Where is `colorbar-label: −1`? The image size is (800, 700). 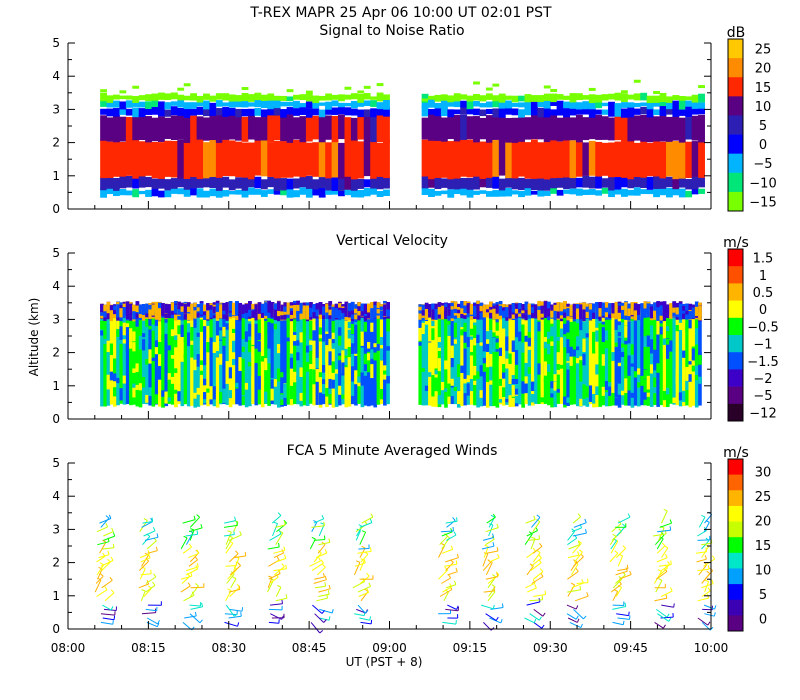 colorbar-label: −1 is located at coordinates (762, 345).